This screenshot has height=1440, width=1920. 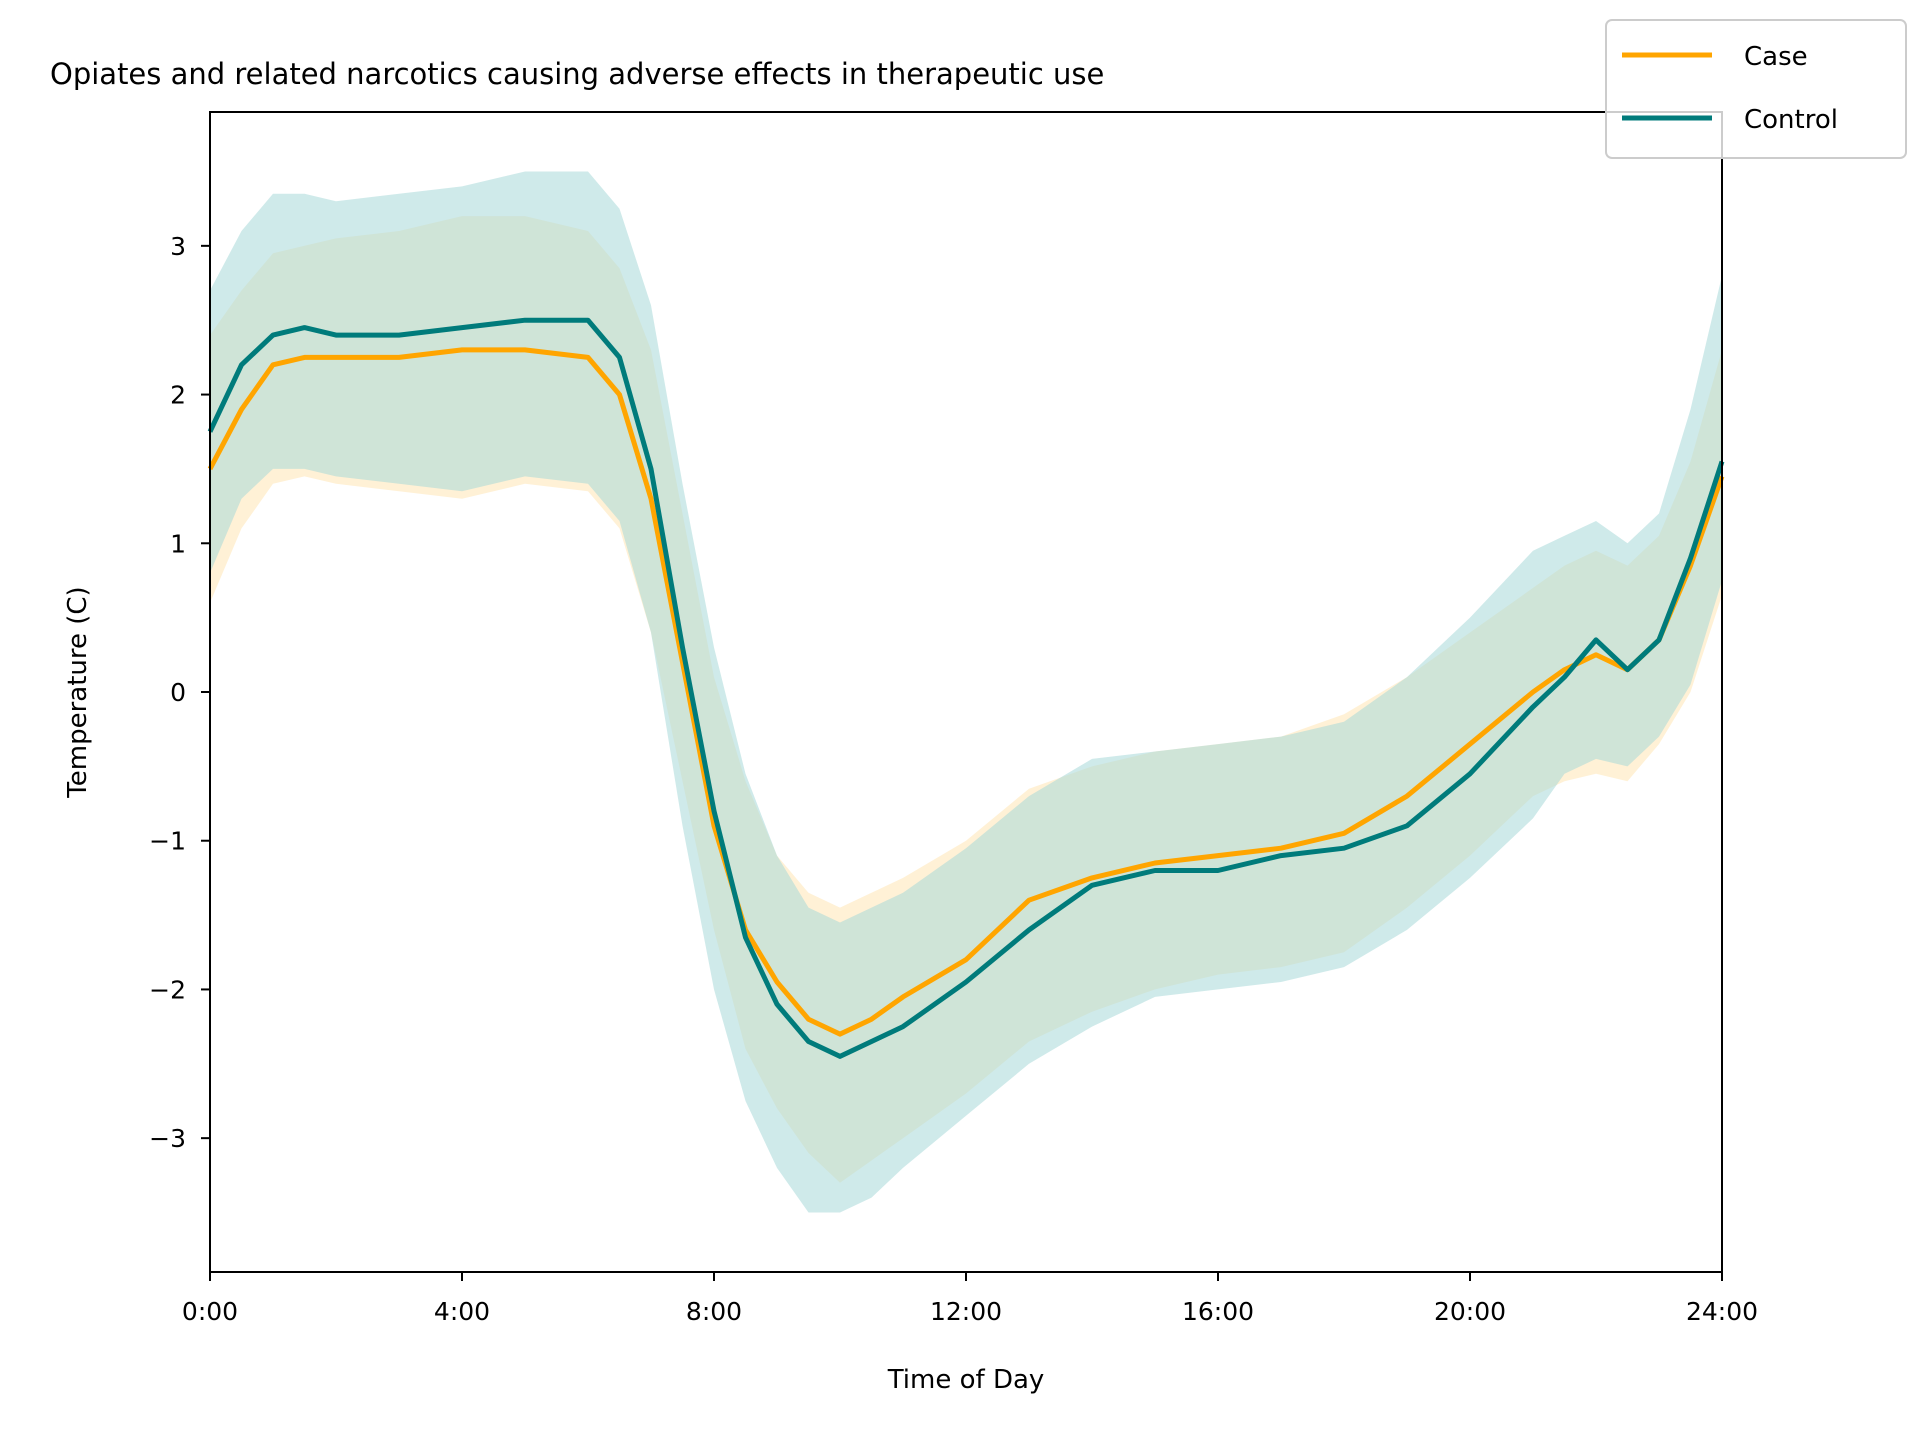 I want to click on y-tick-label: 3, so click(x=178, y=246).